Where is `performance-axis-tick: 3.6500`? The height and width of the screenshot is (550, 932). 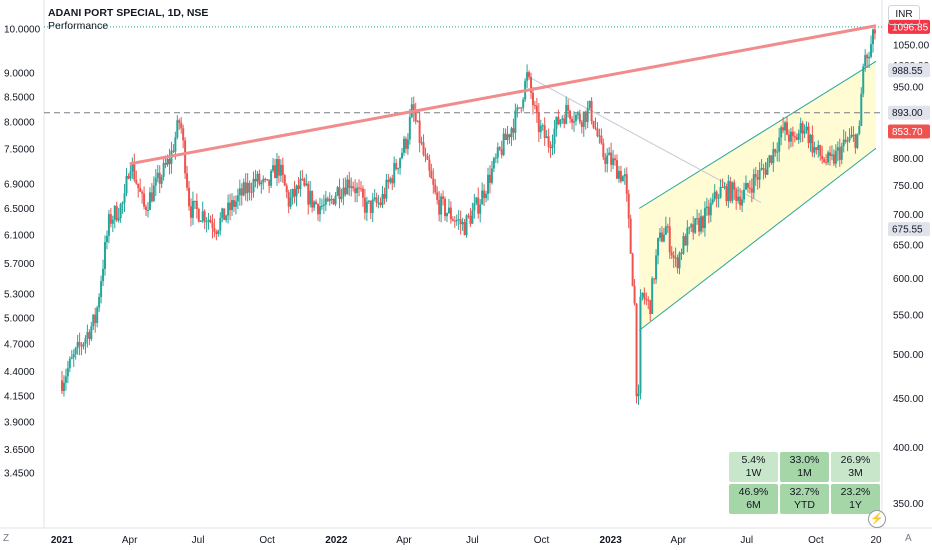 performance-axis-tick: 3.6500 is located at coordinates (19, 450).